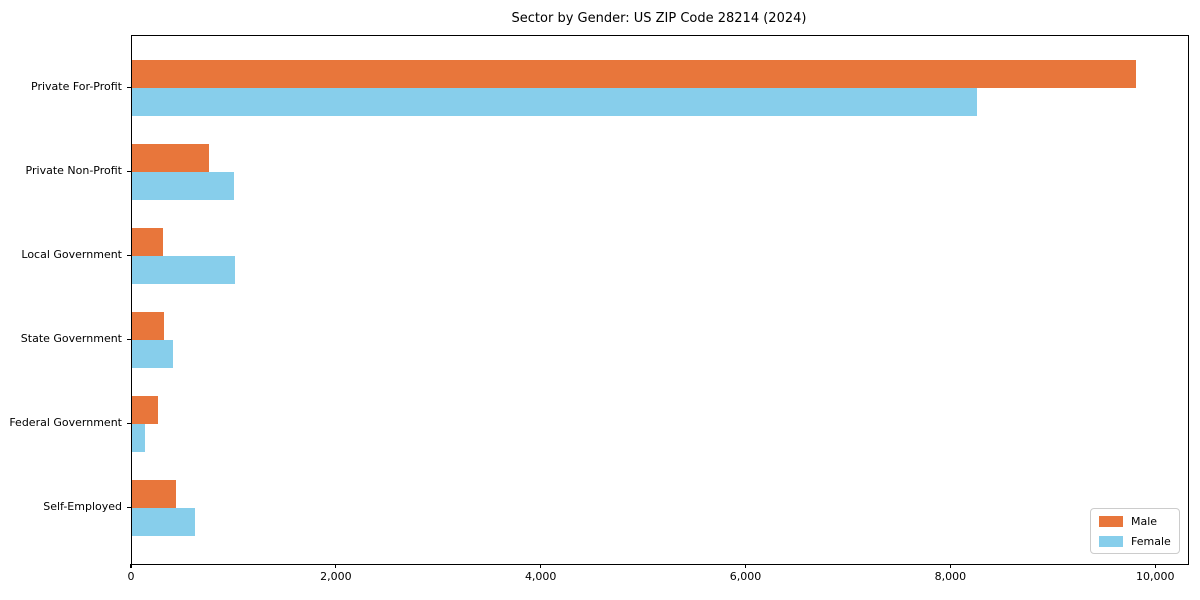  I want to click on xtick-label-2000: 2,000, so click(336, 576).